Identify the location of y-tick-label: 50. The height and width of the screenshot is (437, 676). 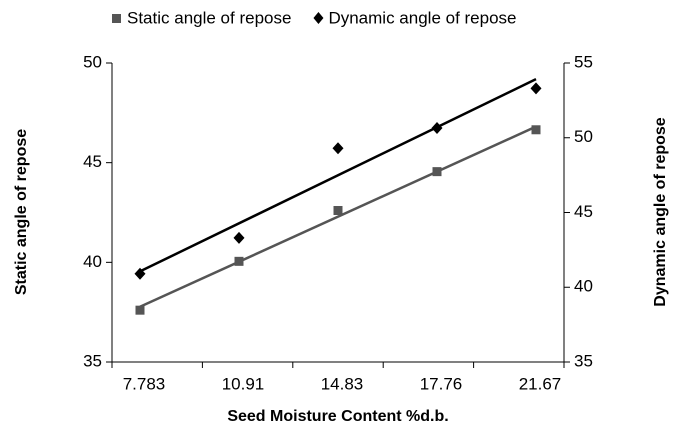
(92, 61).